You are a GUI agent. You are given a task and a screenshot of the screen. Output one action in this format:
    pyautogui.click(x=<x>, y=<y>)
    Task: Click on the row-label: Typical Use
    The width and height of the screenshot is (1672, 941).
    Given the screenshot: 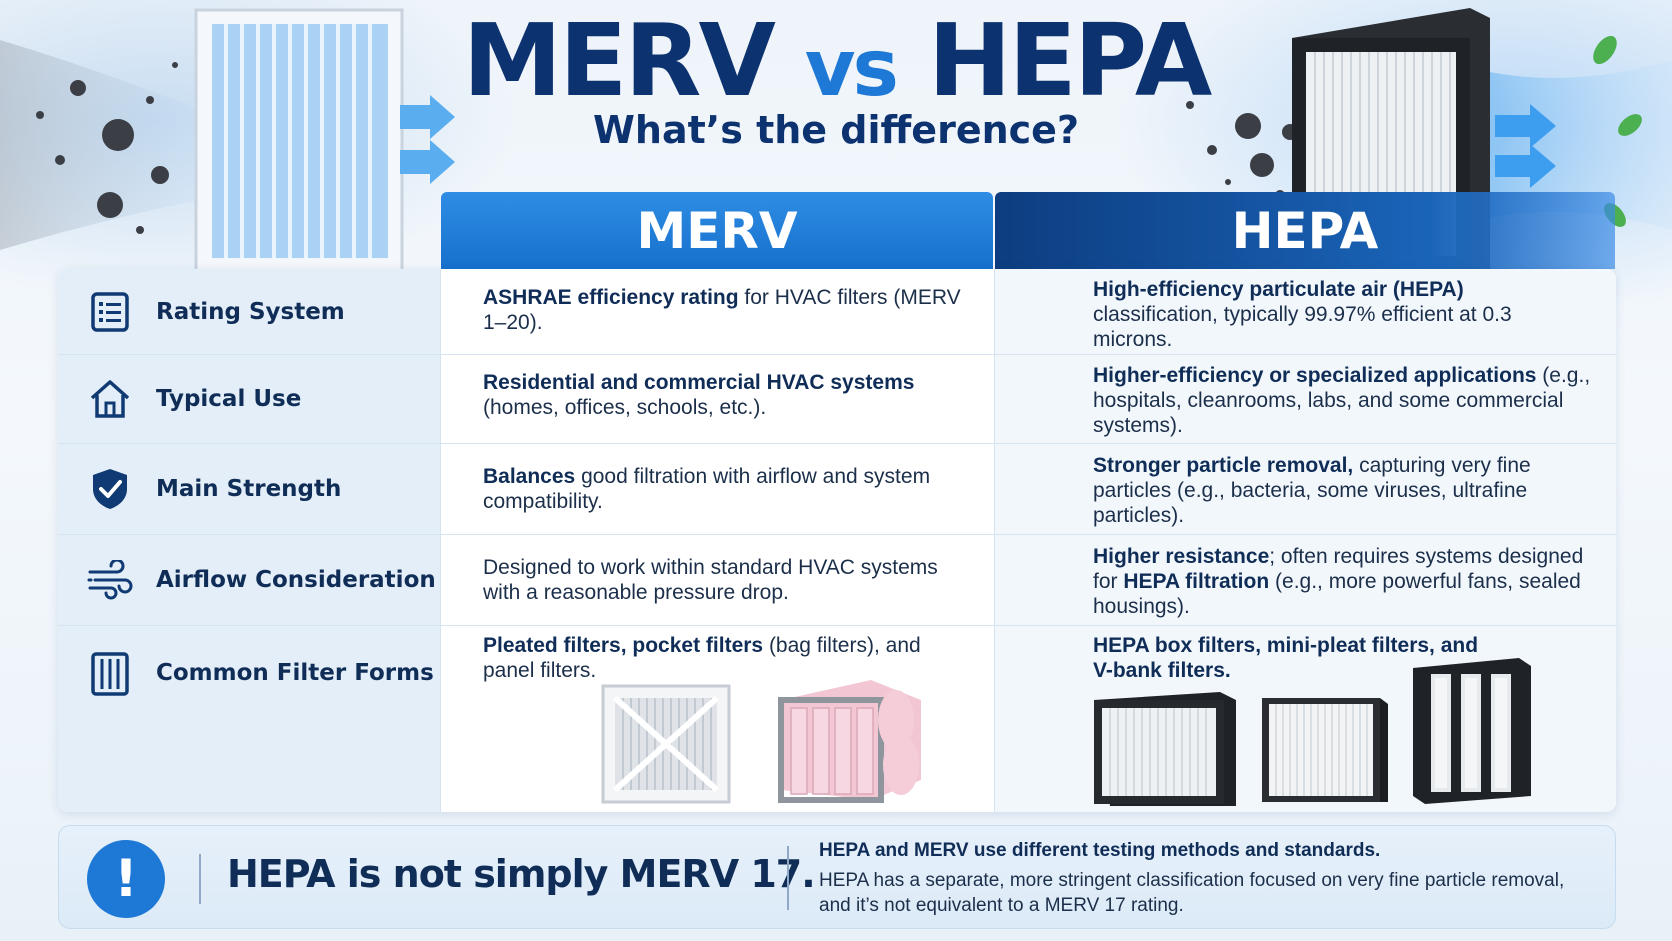 What is the action you would take?
    pyautogui.click(x=229, y=399)
    